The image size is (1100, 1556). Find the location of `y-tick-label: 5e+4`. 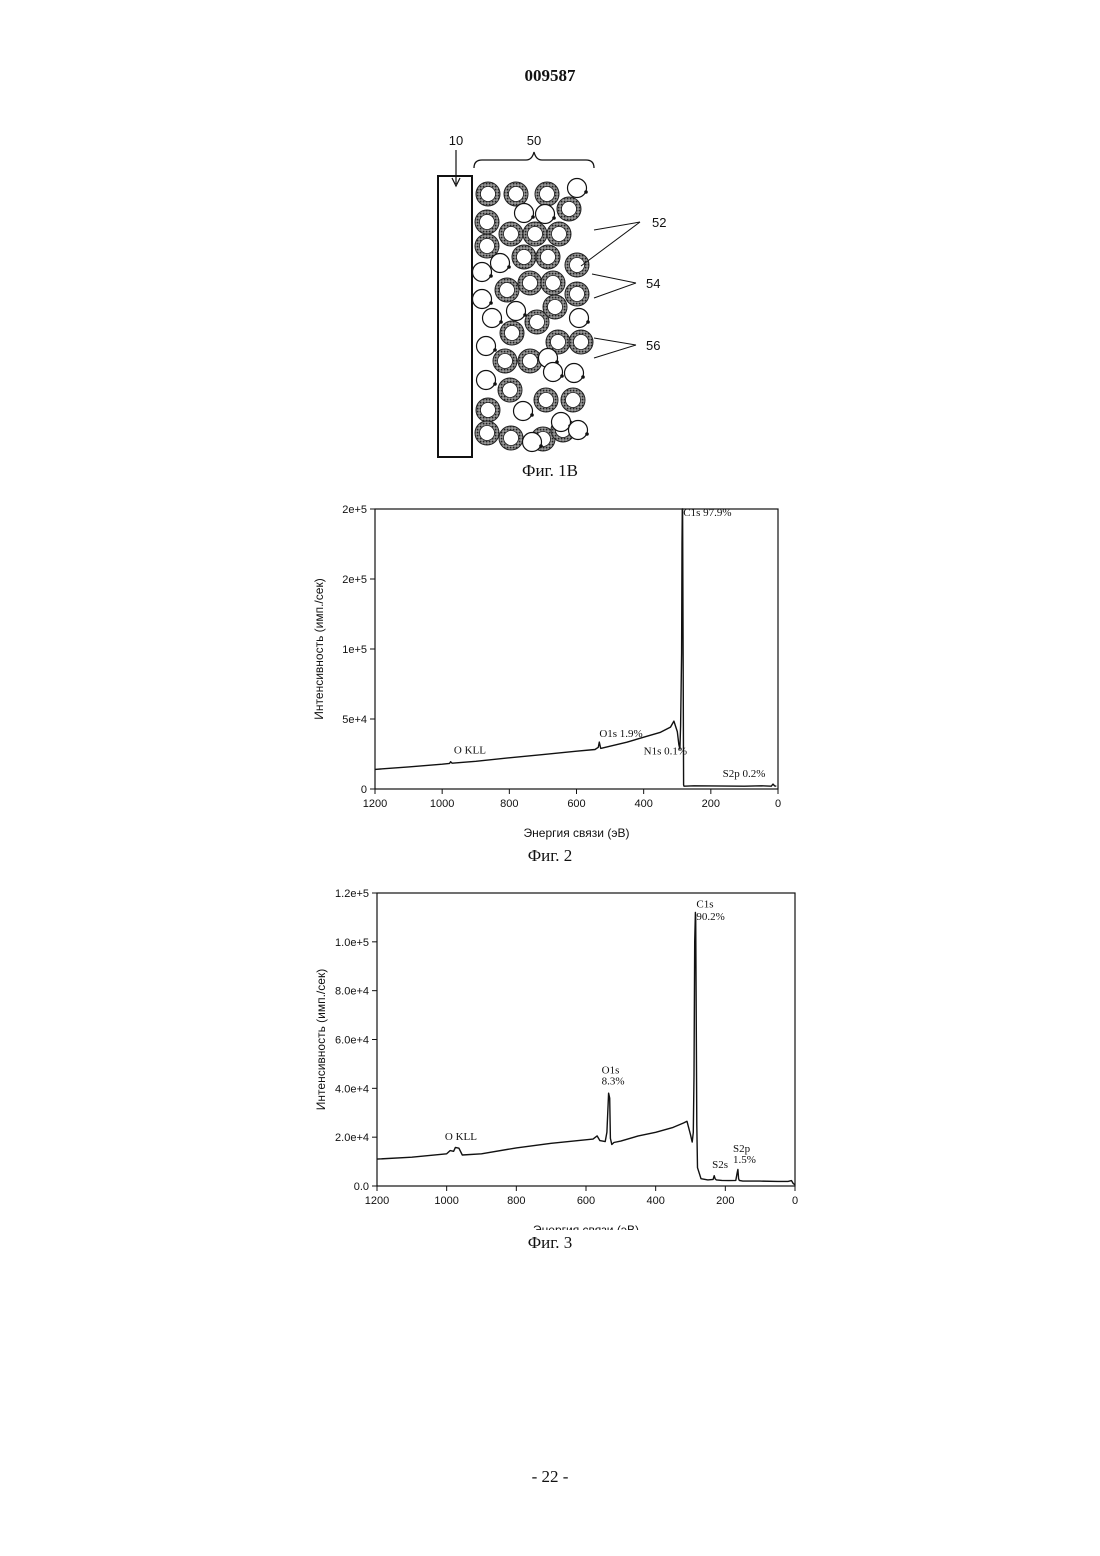

y-tick-label: 5e+4 is located at coordinates (354, 720).